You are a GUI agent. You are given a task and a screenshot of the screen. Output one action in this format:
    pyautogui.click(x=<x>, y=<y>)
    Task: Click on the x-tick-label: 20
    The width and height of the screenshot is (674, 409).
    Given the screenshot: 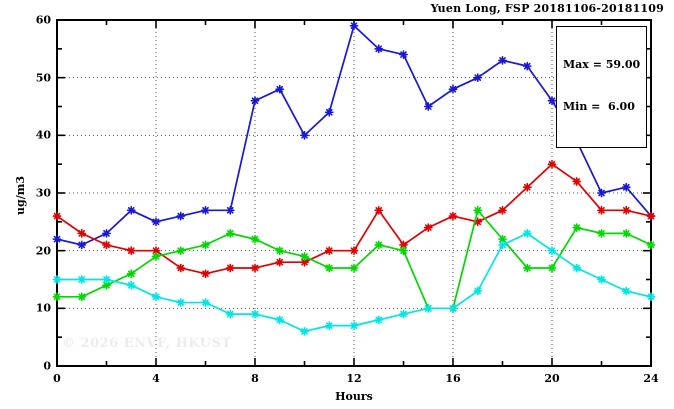 What is the action you would take?
    pyautogui.click(x=552, y=378)
    